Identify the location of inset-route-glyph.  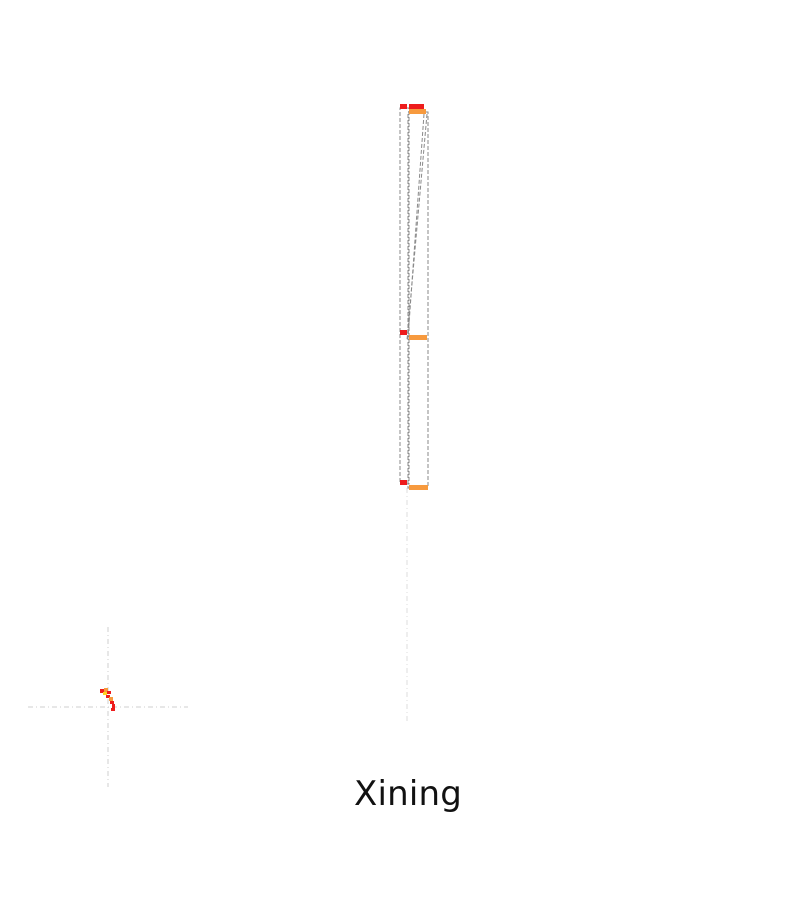
(107, 699).